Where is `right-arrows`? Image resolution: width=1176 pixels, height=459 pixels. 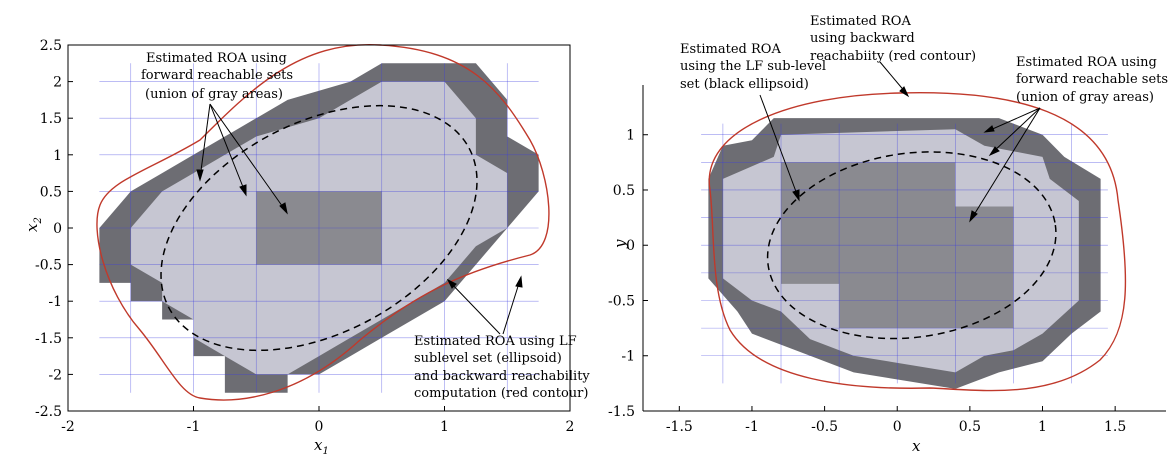
right-arrows is located at coordinates (900, 142).